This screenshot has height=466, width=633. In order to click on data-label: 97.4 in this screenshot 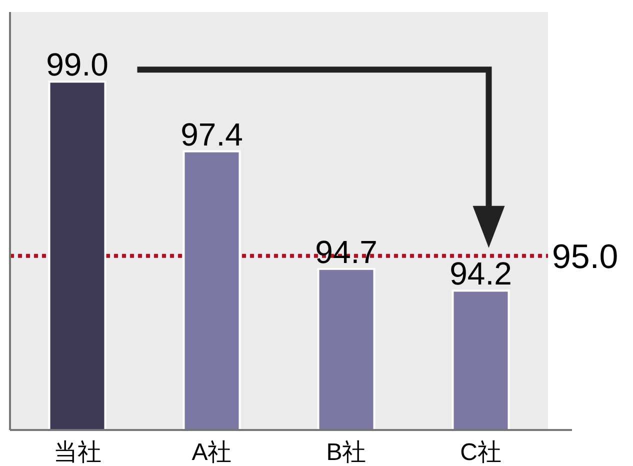, I will do `click(211, 134)`.